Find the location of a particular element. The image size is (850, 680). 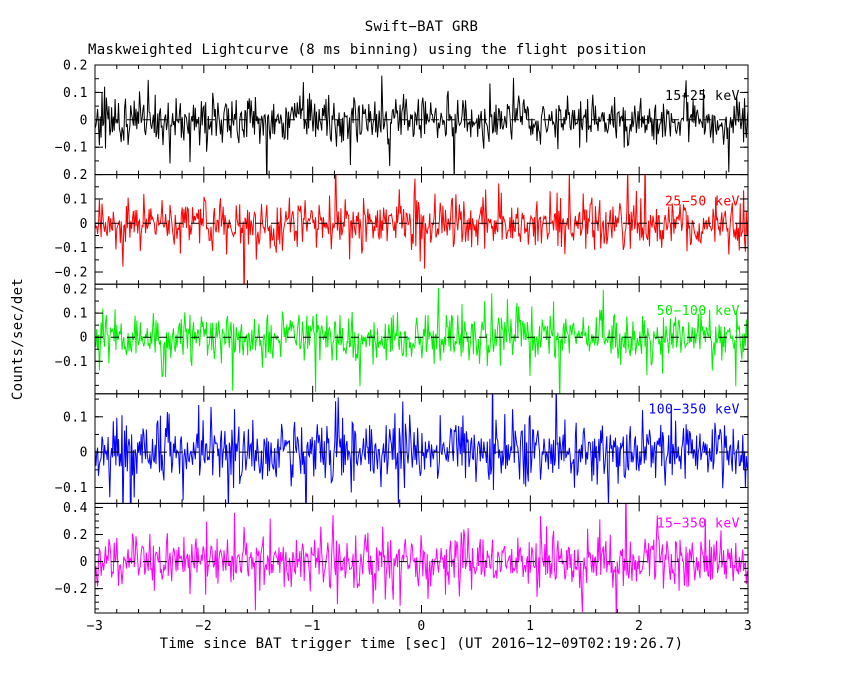

x-tick-label: −1 is located at coordinates (312, 626).